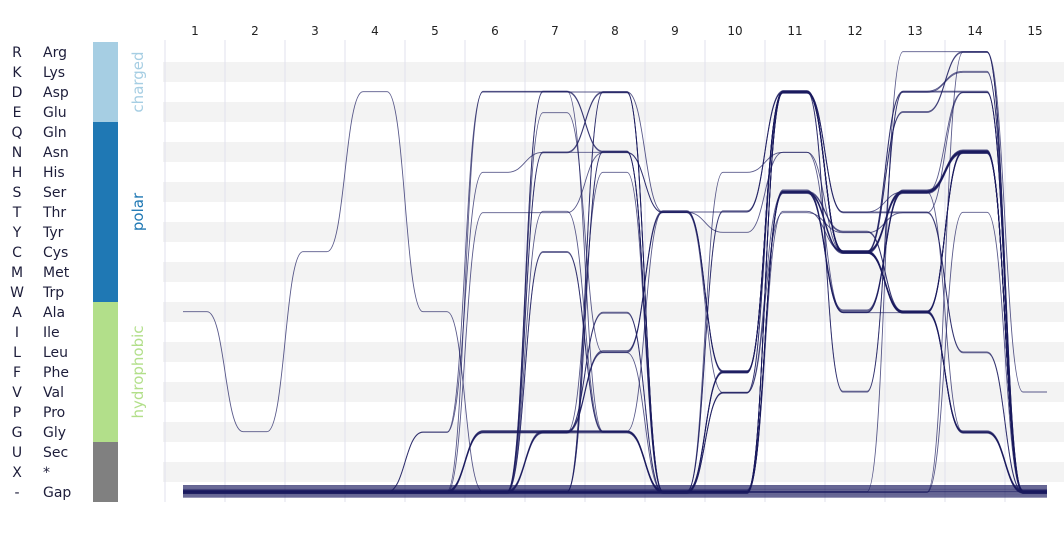 This screenshot has height=544, width=1064. Describe the element at coordinates (17, 273) in the screenshot. I see `residue-code: M` at that location.